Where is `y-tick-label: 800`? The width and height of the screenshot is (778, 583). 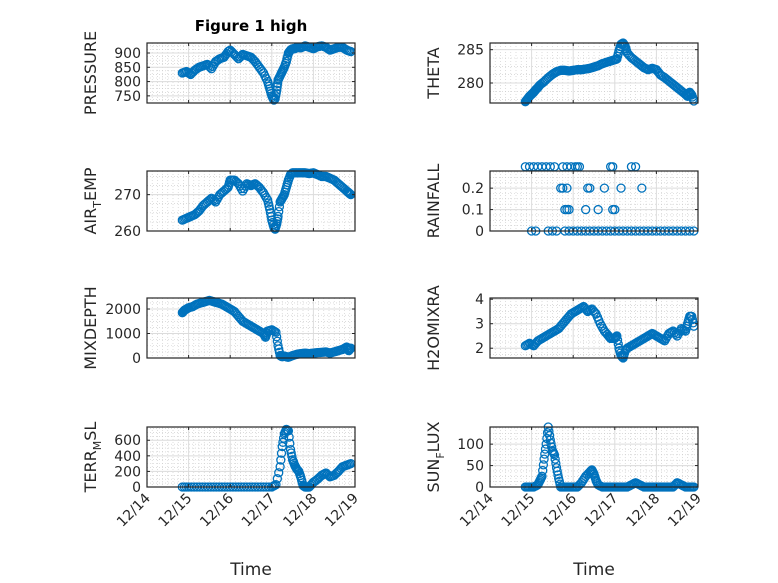 y-tick-label: 800 is located at coordinates (127, 83).